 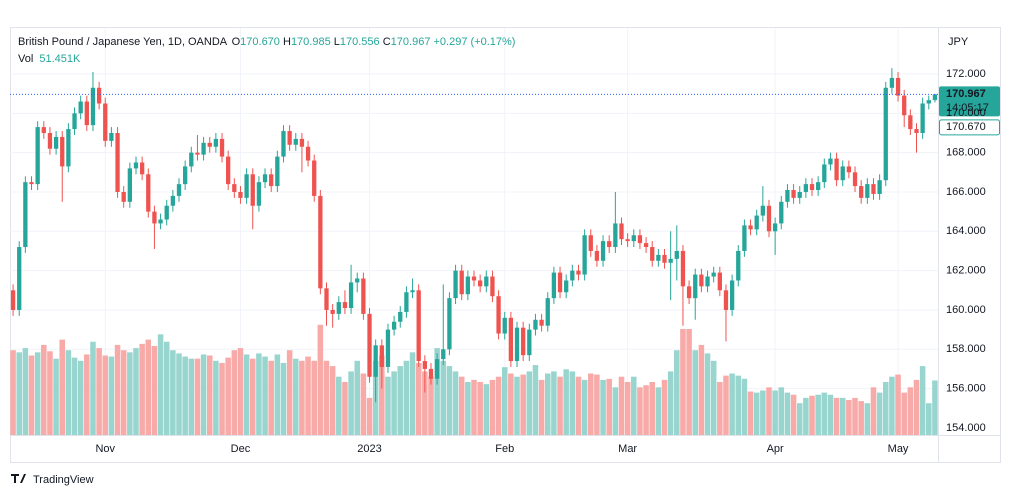 What do you see at coordinates (369, 449) in the screenshot?
I see `x-tick-label: 2023` at bounding box center [369, 449].